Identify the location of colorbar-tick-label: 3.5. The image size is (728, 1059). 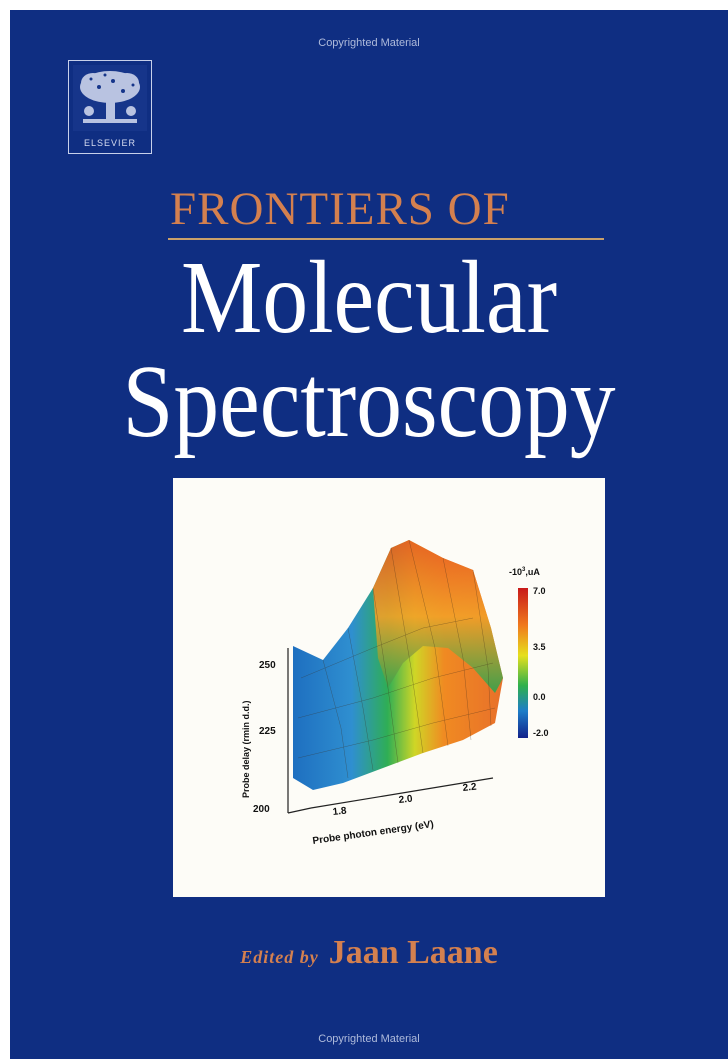
(539, 647).